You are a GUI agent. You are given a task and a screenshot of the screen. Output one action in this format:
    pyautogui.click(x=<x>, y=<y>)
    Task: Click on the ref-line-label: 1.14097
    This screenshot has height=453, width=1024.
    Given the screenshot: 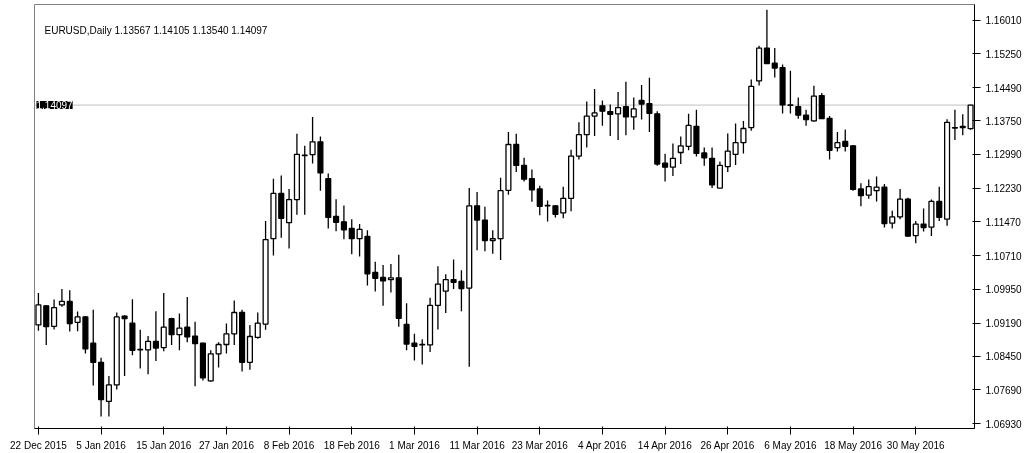 What is the action you would take?
    pyautogui.click(x=55, y=106)
    